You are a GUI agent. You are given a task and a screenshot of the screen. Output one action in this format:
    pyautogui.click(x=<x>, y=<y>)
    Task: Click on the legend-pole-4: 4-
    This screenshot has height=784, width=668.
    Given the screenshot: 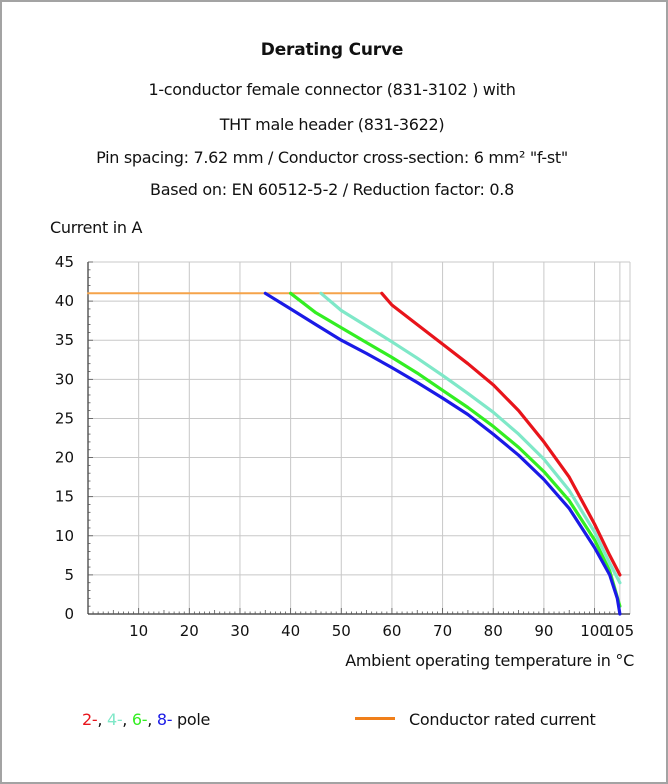 What is the action you would take?
    pyautogui.click(x=114, y=719)
    